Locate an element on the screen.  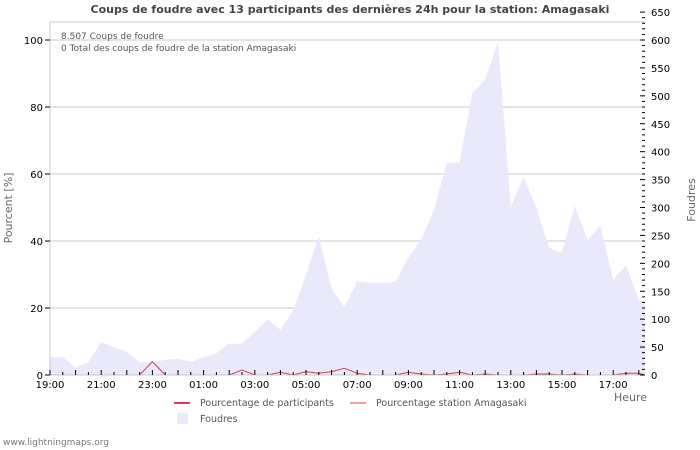
svg-text: 40 is located at coordinates (36, 242).